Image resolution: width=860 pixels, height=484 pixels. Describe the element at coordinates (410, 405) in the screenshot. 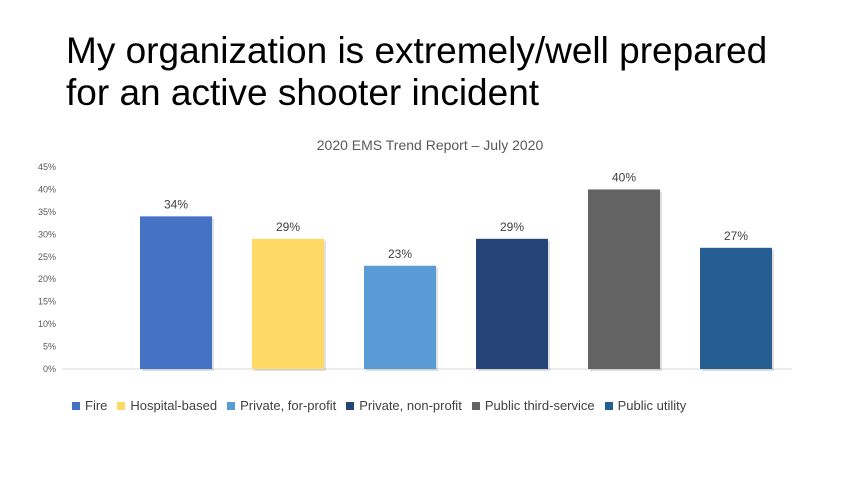

I see `legend-label: Private, non-profit` at that location.